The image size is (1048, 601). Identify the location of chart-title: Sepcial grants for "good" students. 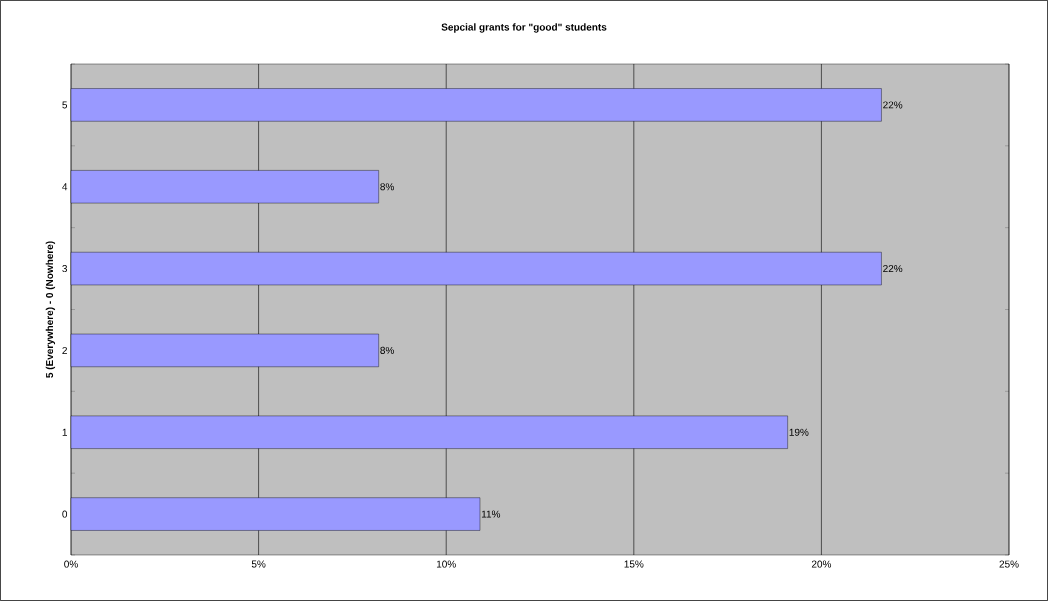
(524, 28).